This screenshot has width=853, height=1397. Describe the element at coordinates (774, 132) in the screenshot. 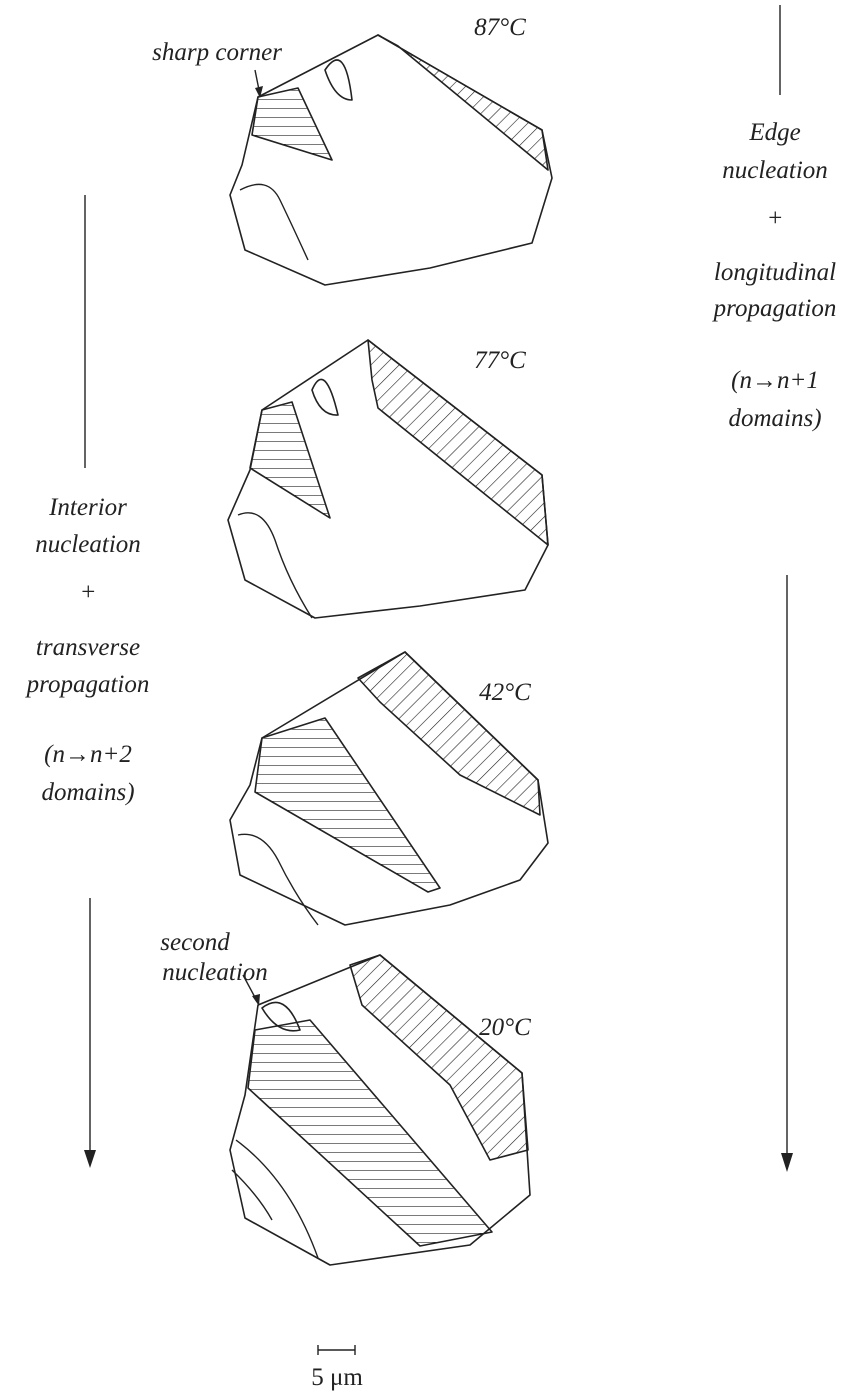

I see `label-line: Edge` at that location.